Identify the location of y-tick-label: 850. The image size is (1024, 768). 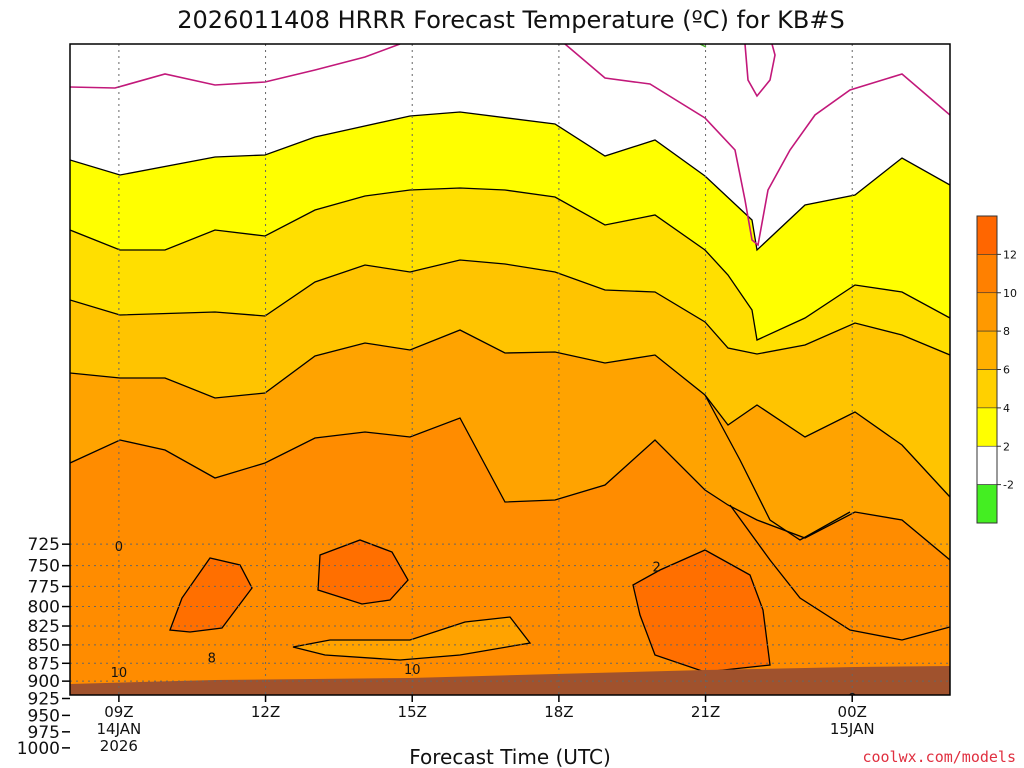
(44, 646).